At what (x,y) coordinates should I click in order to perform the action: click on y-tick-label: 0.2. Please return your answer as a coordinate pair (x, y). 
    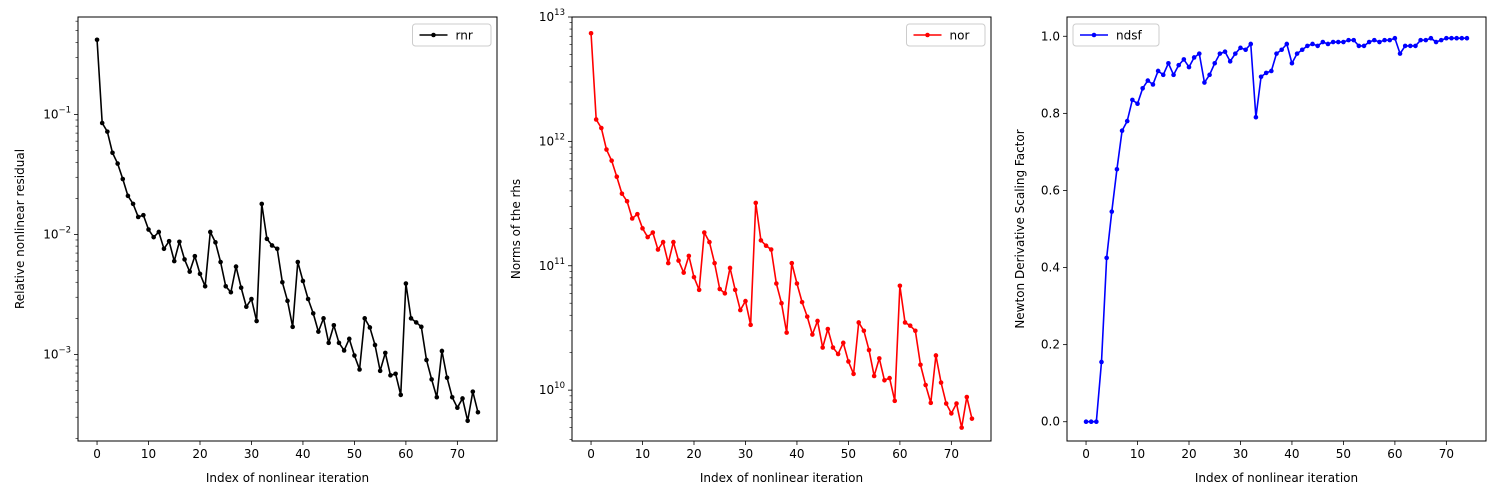
    Looking at the image, I should click on (1050, 345).